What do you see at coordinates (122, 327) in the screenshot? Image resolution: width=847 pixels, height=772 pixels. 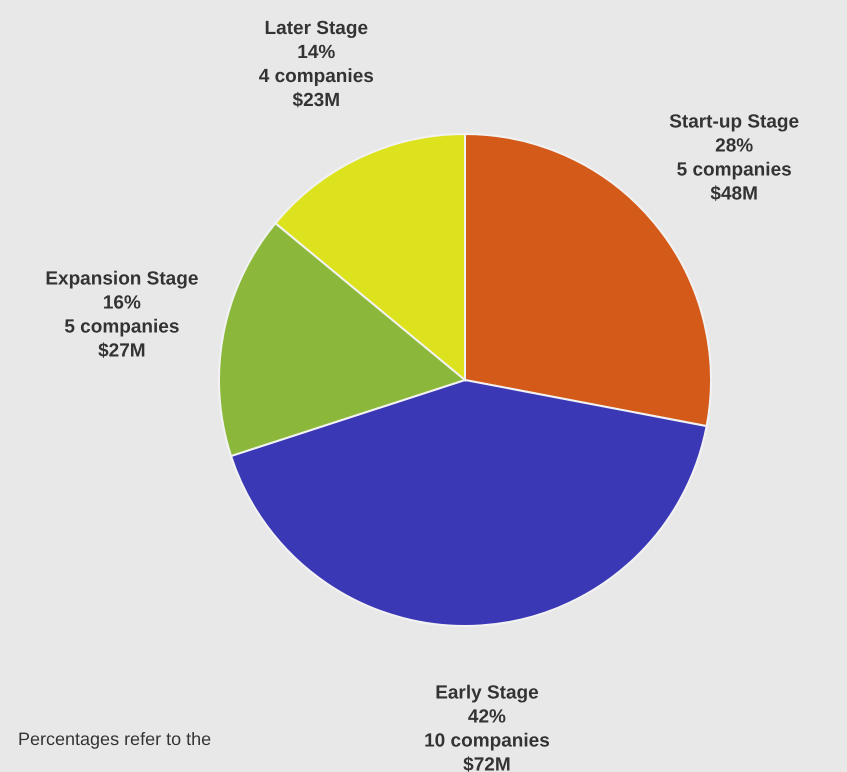 I see `data-label: 16% 5 companies $27M` at bounding box center [122, 327].